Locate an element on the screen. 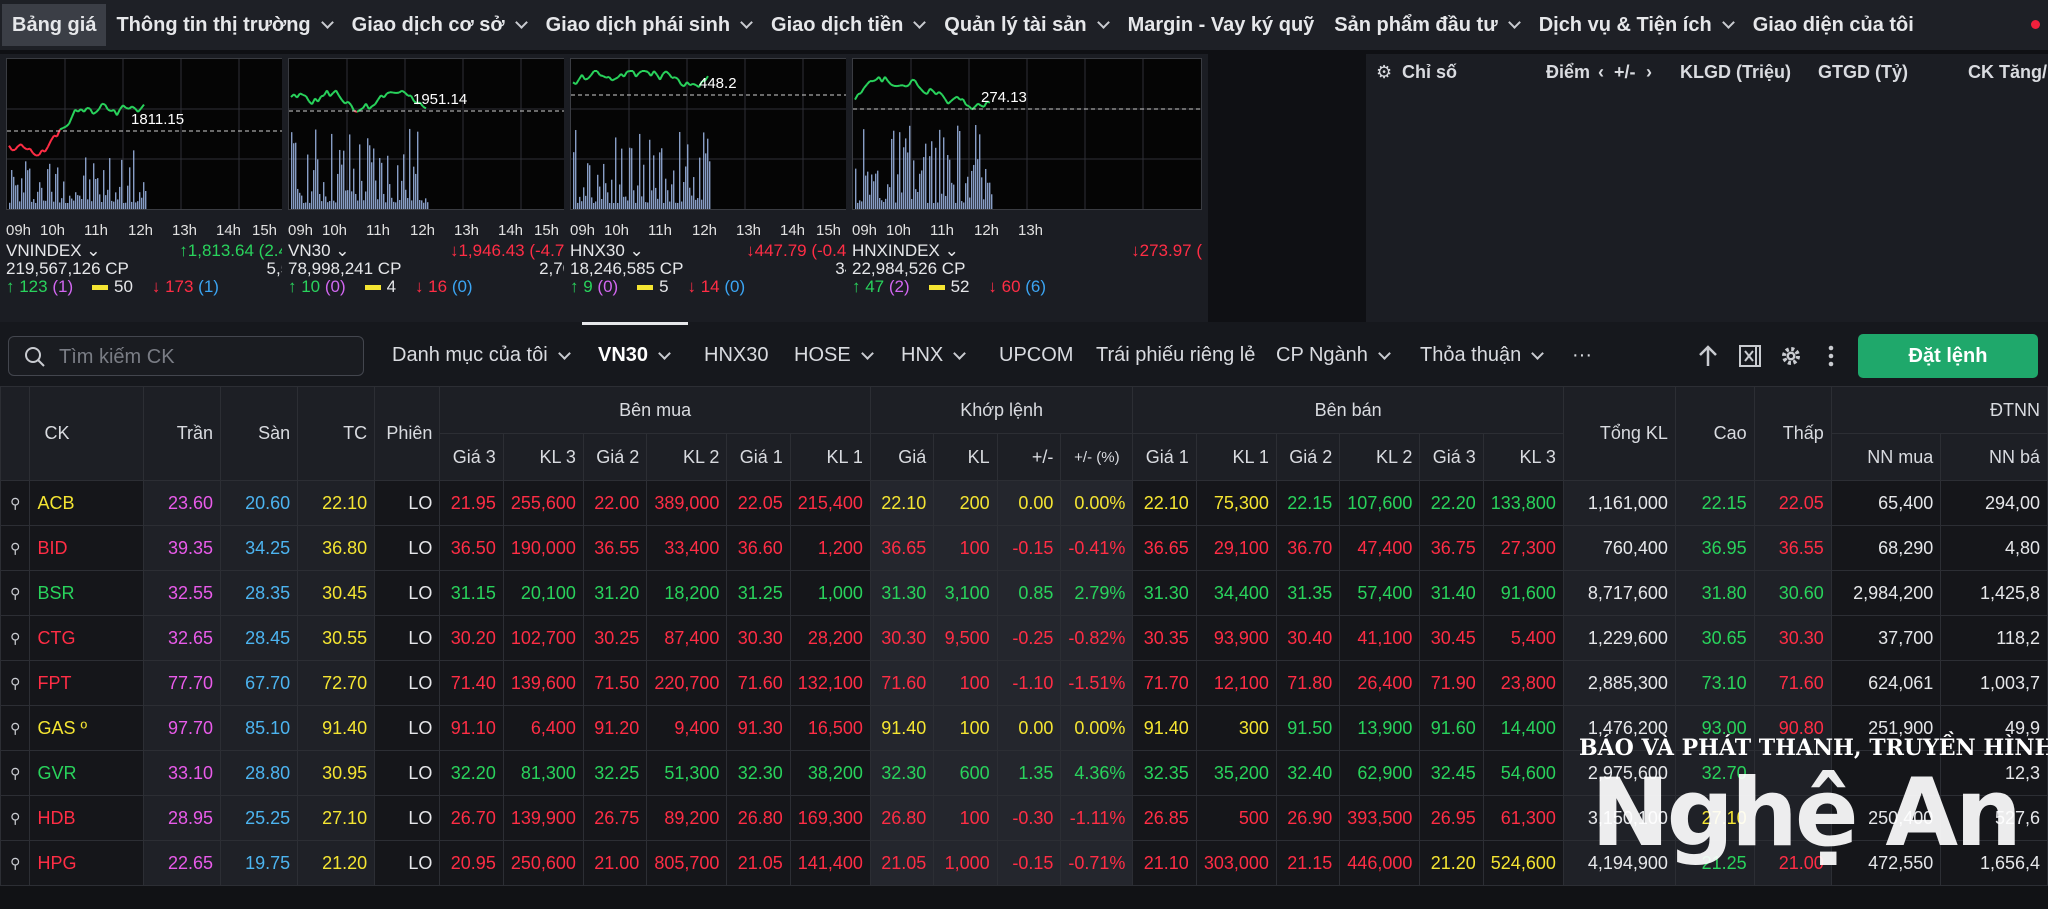 Image resolution: width=2048 pixels, height=909 pixels. bid-price-1: 31.25 is located at coordinates (758, 593).